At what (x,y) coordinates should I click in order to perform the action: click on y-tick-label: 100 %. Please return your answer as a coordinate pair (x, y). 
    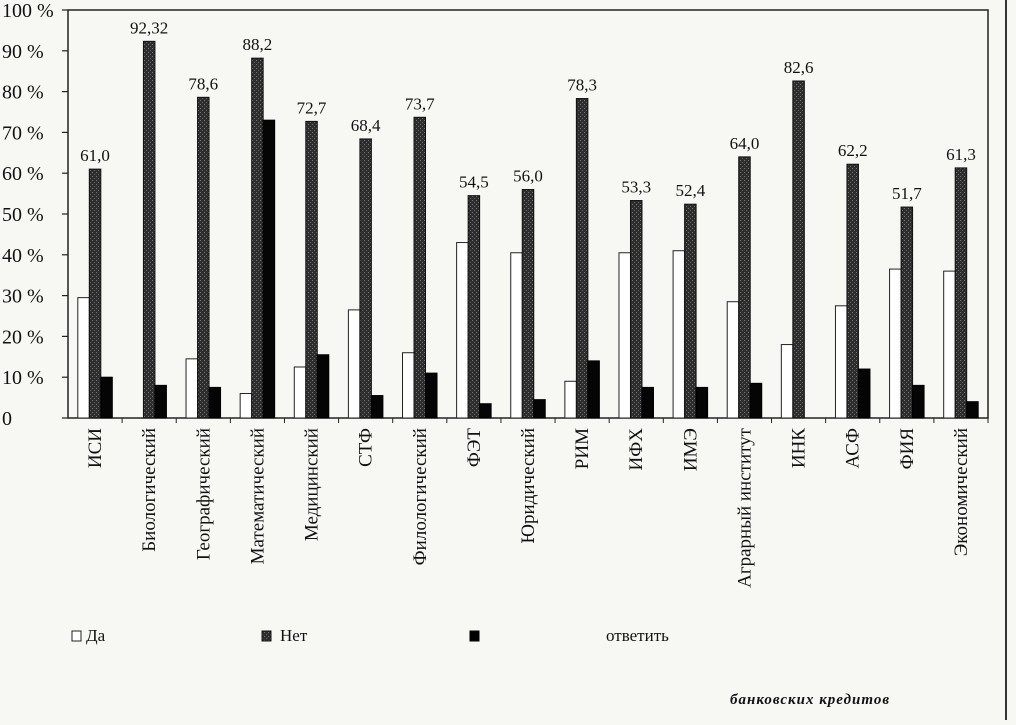
    Looking at the image, I should click on (28, 11).